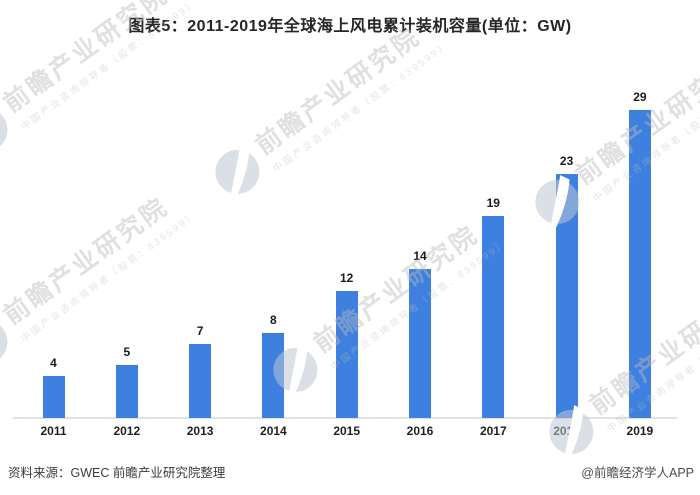 This screenshot has height=495, width=700. What do you see at coordinates (126, 391) in the screenshot?
I see `bar-2012` at bounding box center [126, 391].